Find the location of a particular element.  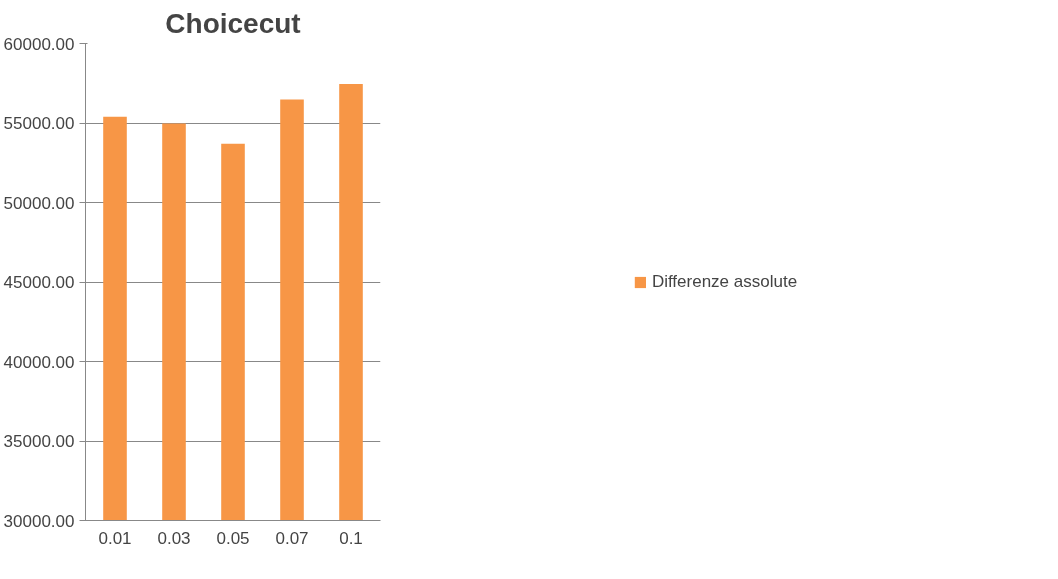

y-tick-label: 55000.00 is located at coordinates (39, 123).